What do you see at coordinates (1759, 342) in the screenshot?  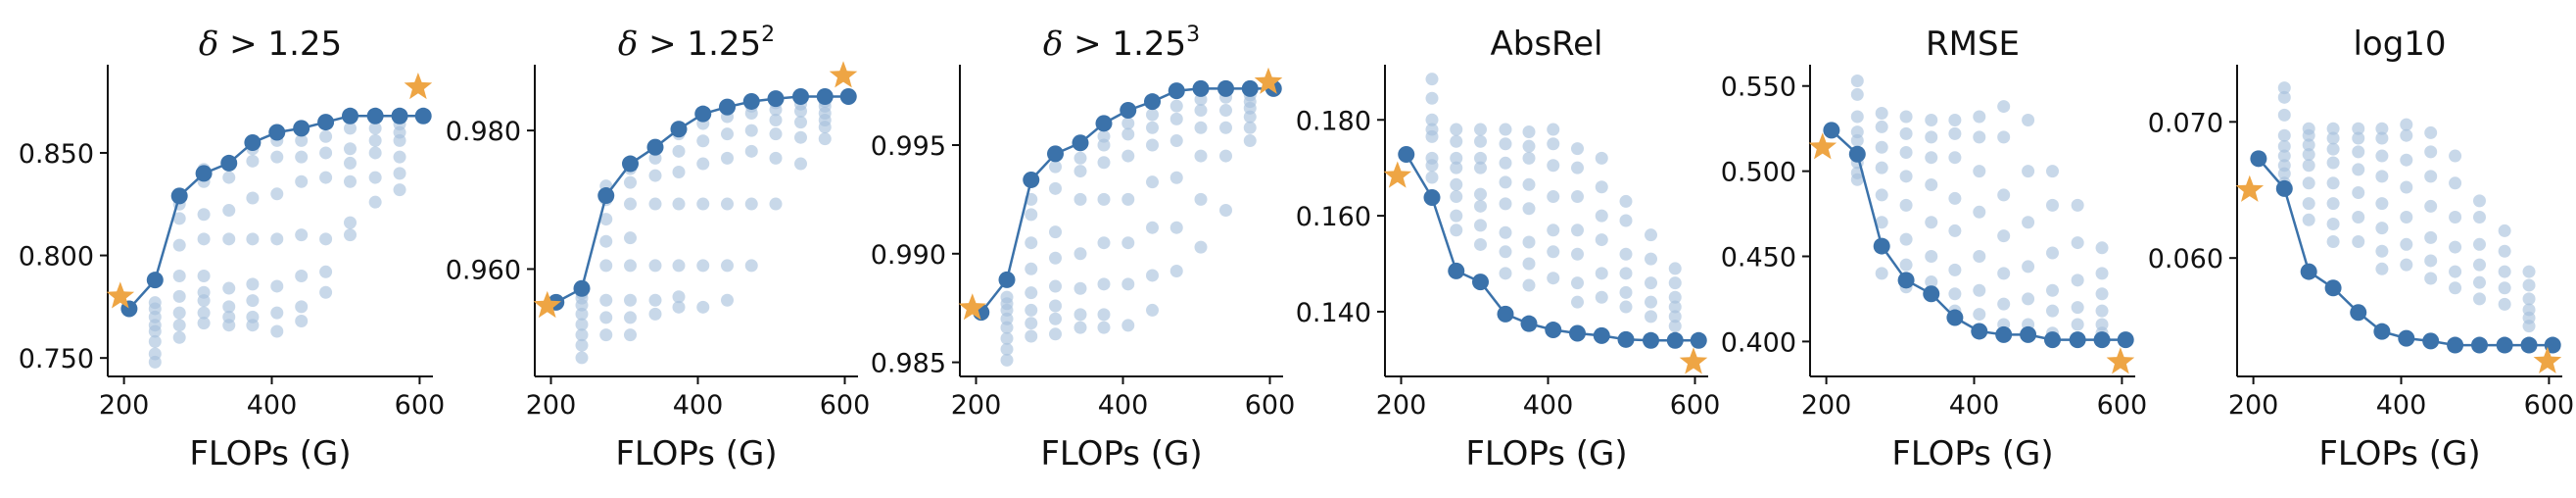 I see `y-tick-label: 0.400` at bounding box center [1759, 342].